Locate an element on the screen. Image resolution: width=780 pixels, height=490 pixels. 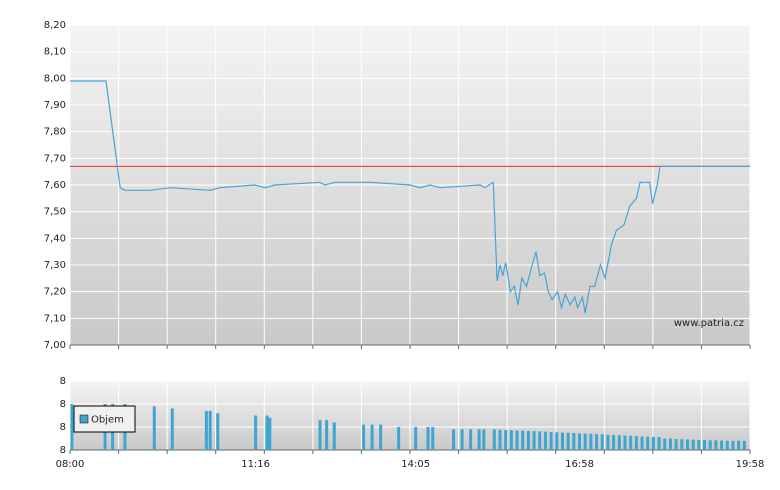
watermark: www.patria.cz is located at coordinates (709, 323).